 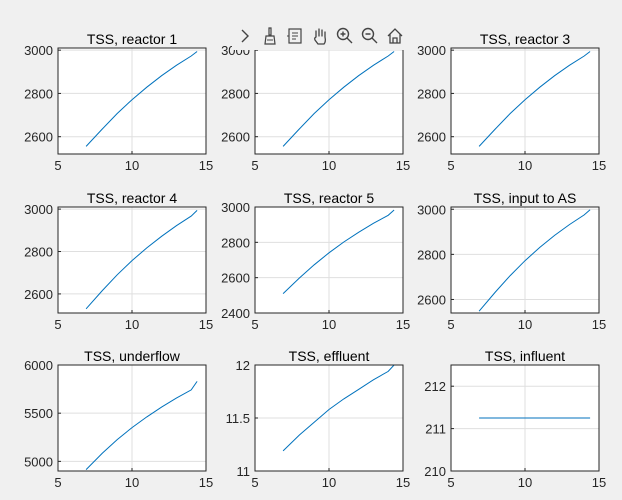 I want to click on zoom-out-icon, so click(x=369, y=36).